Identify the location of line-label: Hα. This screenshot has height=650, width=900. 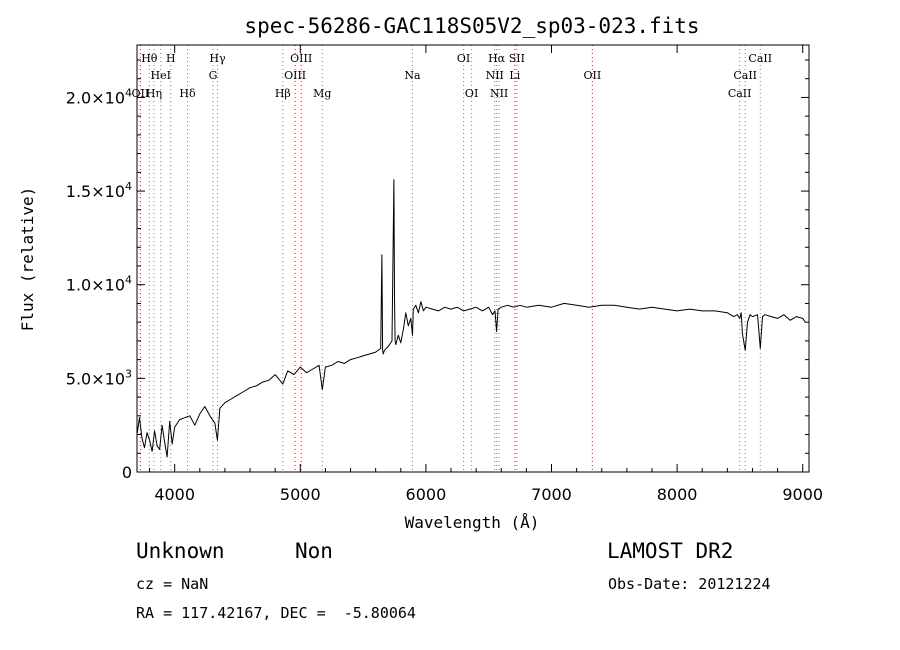
(497, 58).